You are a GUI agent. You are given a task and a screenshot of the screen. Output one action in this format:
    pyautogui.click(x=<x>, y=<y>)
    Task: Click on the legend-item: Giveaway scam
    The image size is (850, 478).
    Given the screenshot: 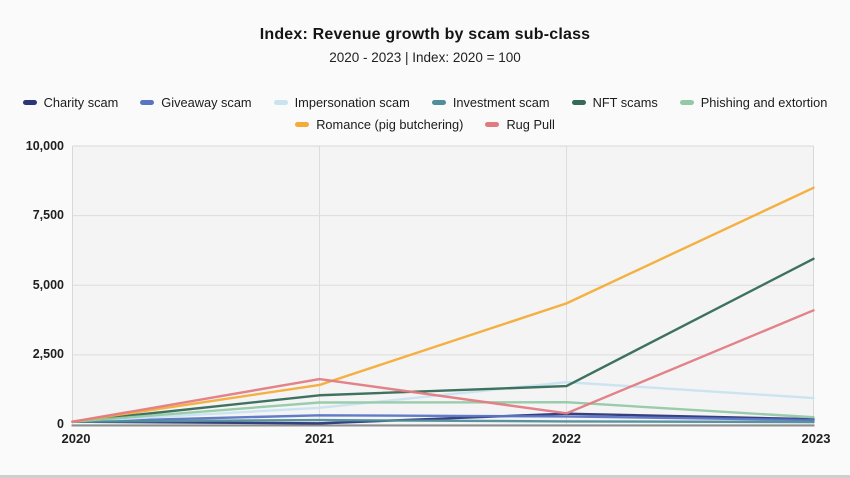 What is the action you would take?
    pyautogui.click(x=196, y=102)
    